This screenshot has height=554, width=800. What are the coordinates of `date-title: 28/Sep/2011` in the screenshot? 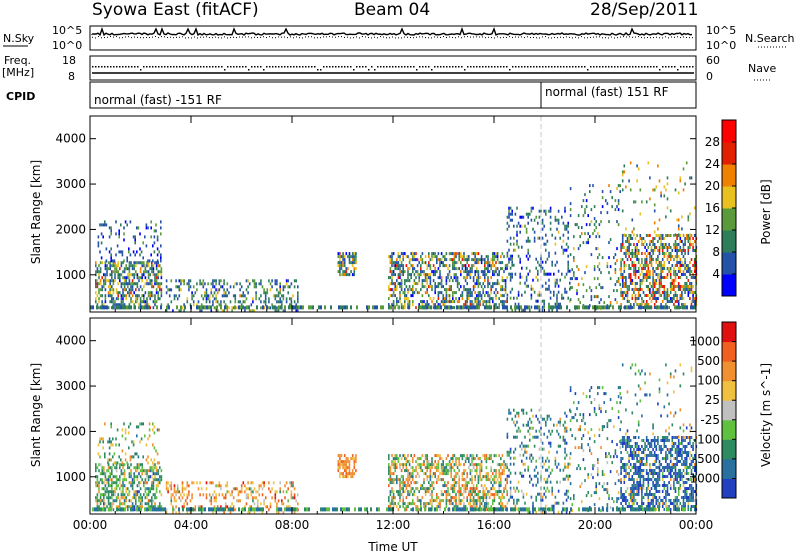 It's located at (644, 10).